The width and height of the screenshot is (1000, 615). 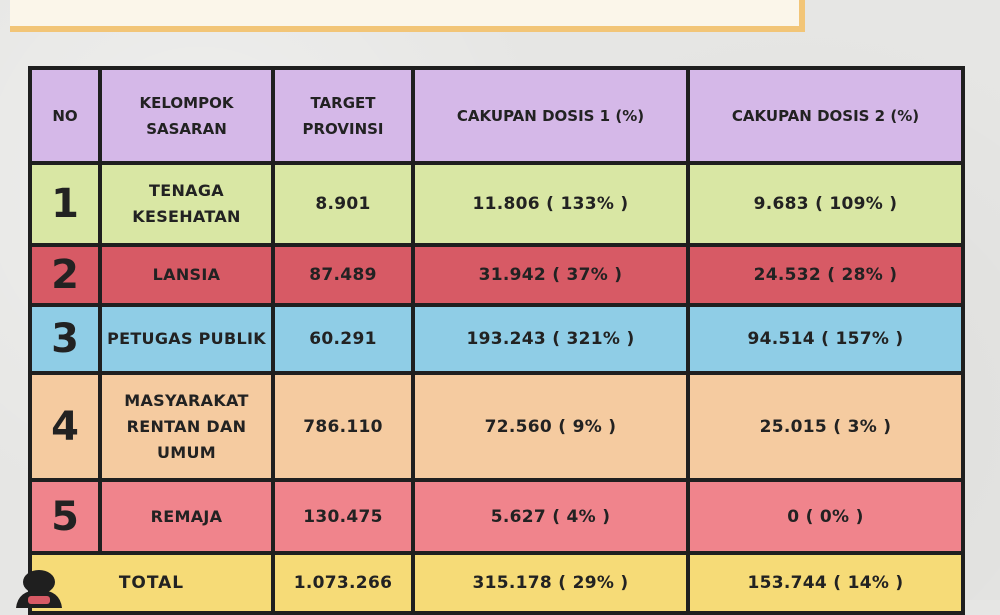 I want to click on header-kelompok: KELOMPOK SASARAN, so click(x=186, y=115).